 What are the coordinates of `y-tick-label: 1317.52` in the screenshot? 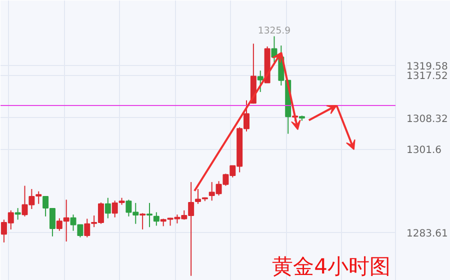 It's located at (427, 76).